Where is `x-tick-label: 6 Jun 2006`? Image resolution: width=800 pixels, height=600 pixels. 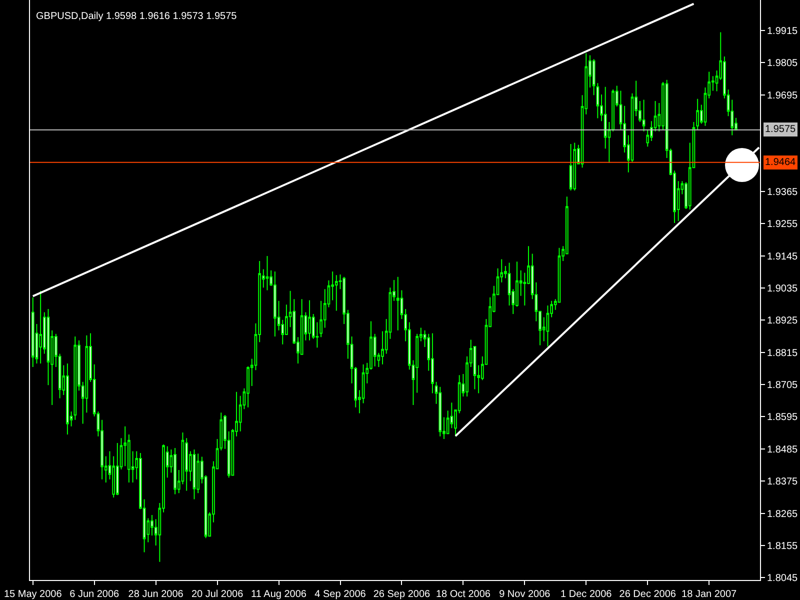 x-tick-label: 6 Jun 2006 is located at coordinates (95, 594).